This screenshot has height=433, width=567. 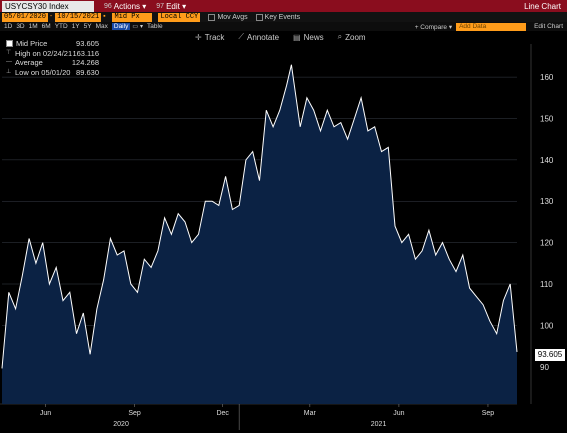 What do you see at coordinates (550, 355) in the screenshot?
I see `last-price-badge: 93.605` at bounding box center [550, 355].